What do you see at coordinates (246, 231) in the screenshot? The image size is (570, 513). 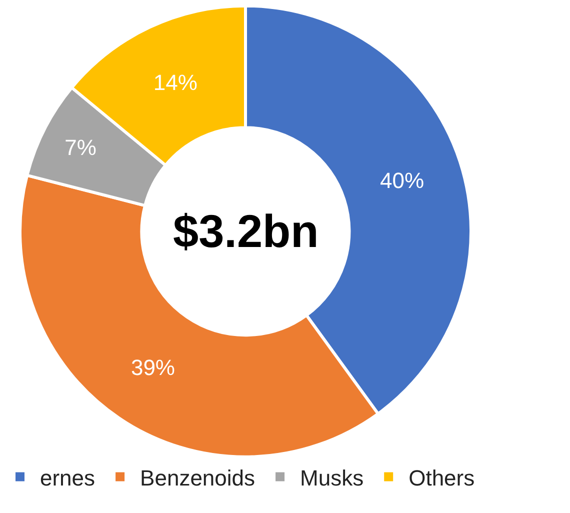 I see `text: $3.2bn` at bounding box center [246, 231].